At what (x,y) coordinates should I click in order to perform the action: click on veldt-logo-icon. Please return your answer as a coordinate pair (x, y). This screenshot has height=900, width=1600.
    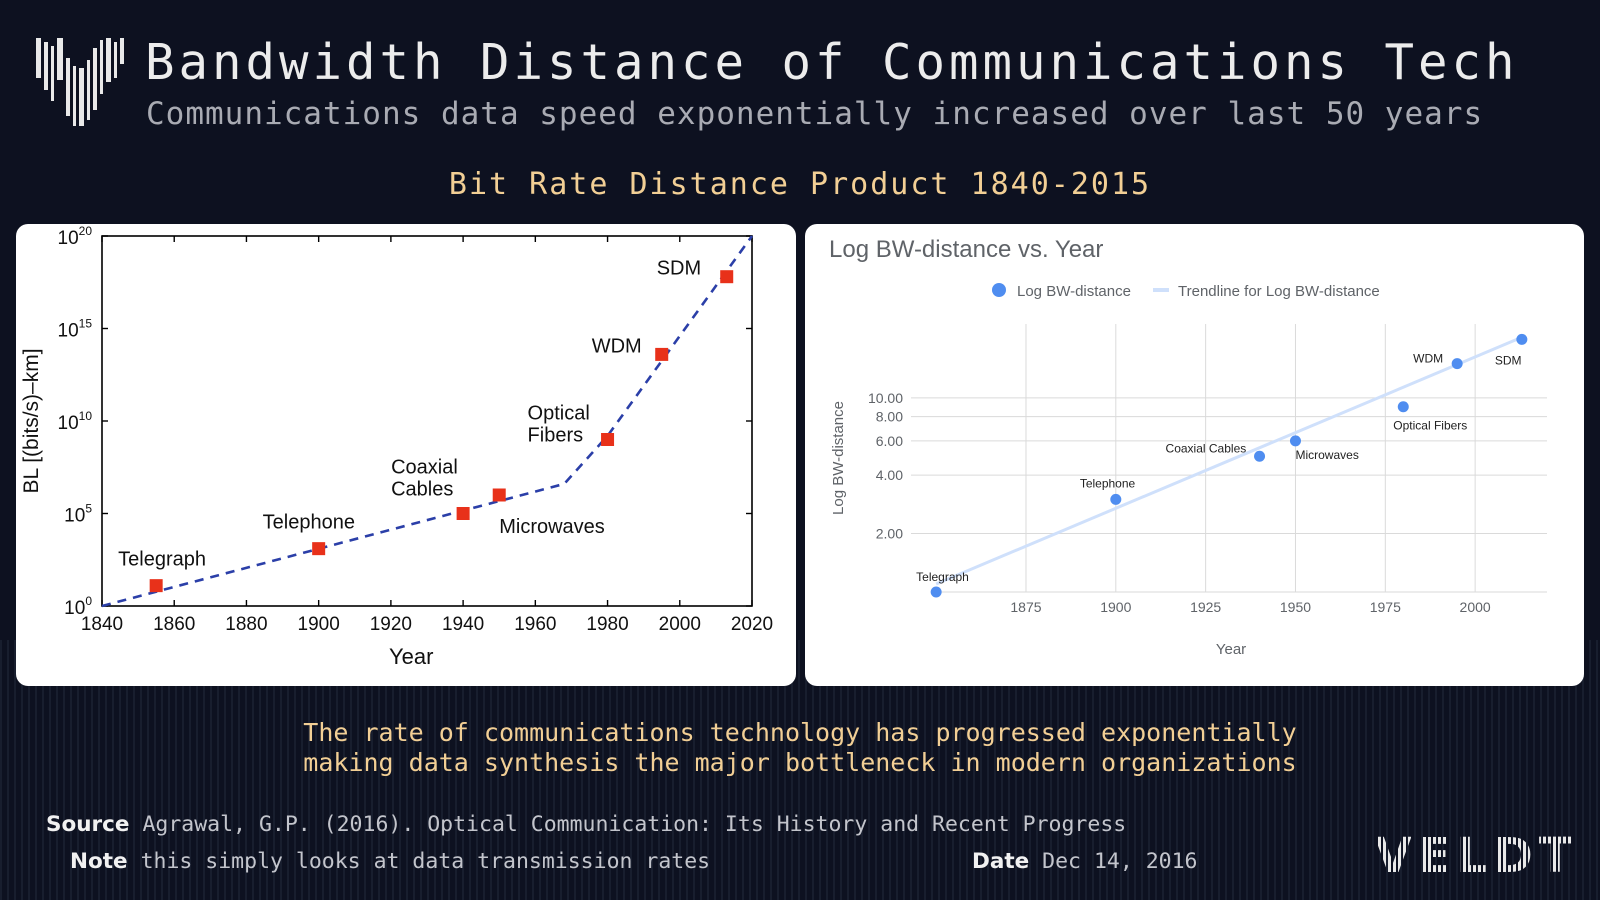
    Looking at the image, I should click on (80, 82).